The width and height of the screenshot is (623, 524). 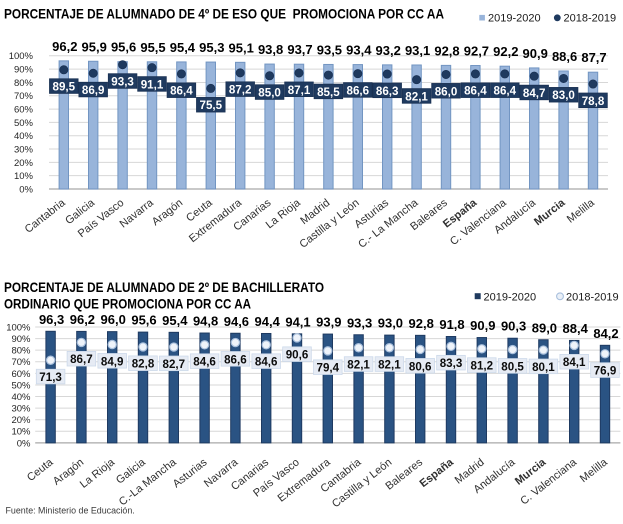 What do you see at coordinates (297, 355) in the screenshot?
I see `svg-text: 90,6` at bounding box center [297, 355].